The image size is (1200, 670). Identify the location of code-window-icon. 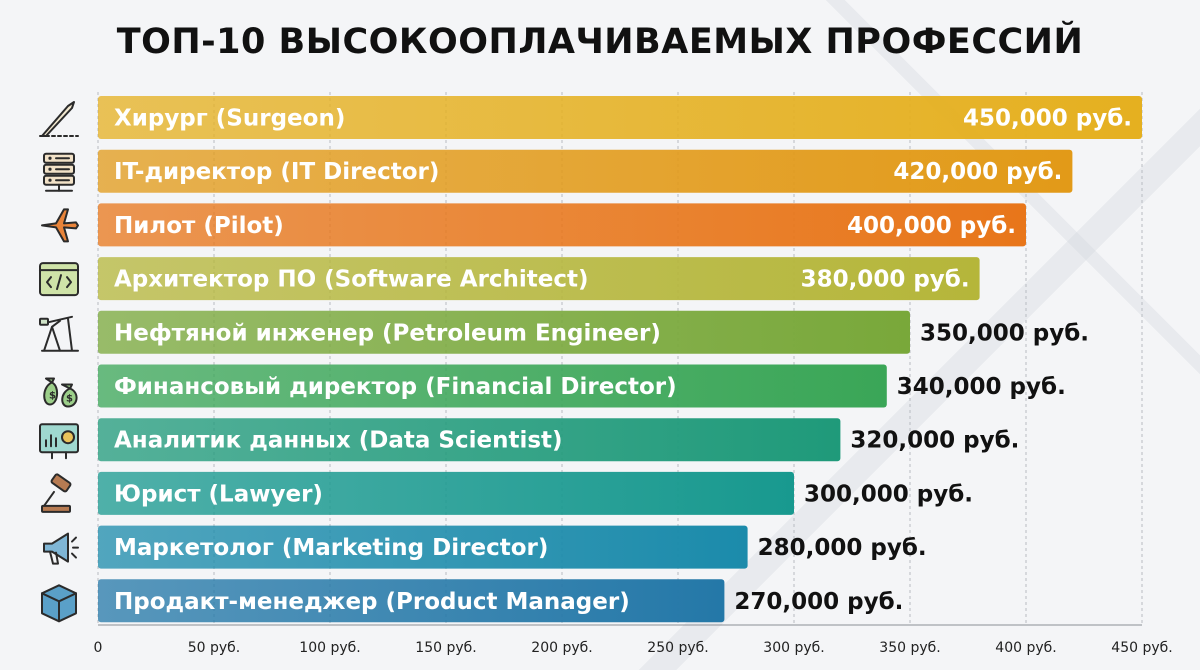
(59, 279).